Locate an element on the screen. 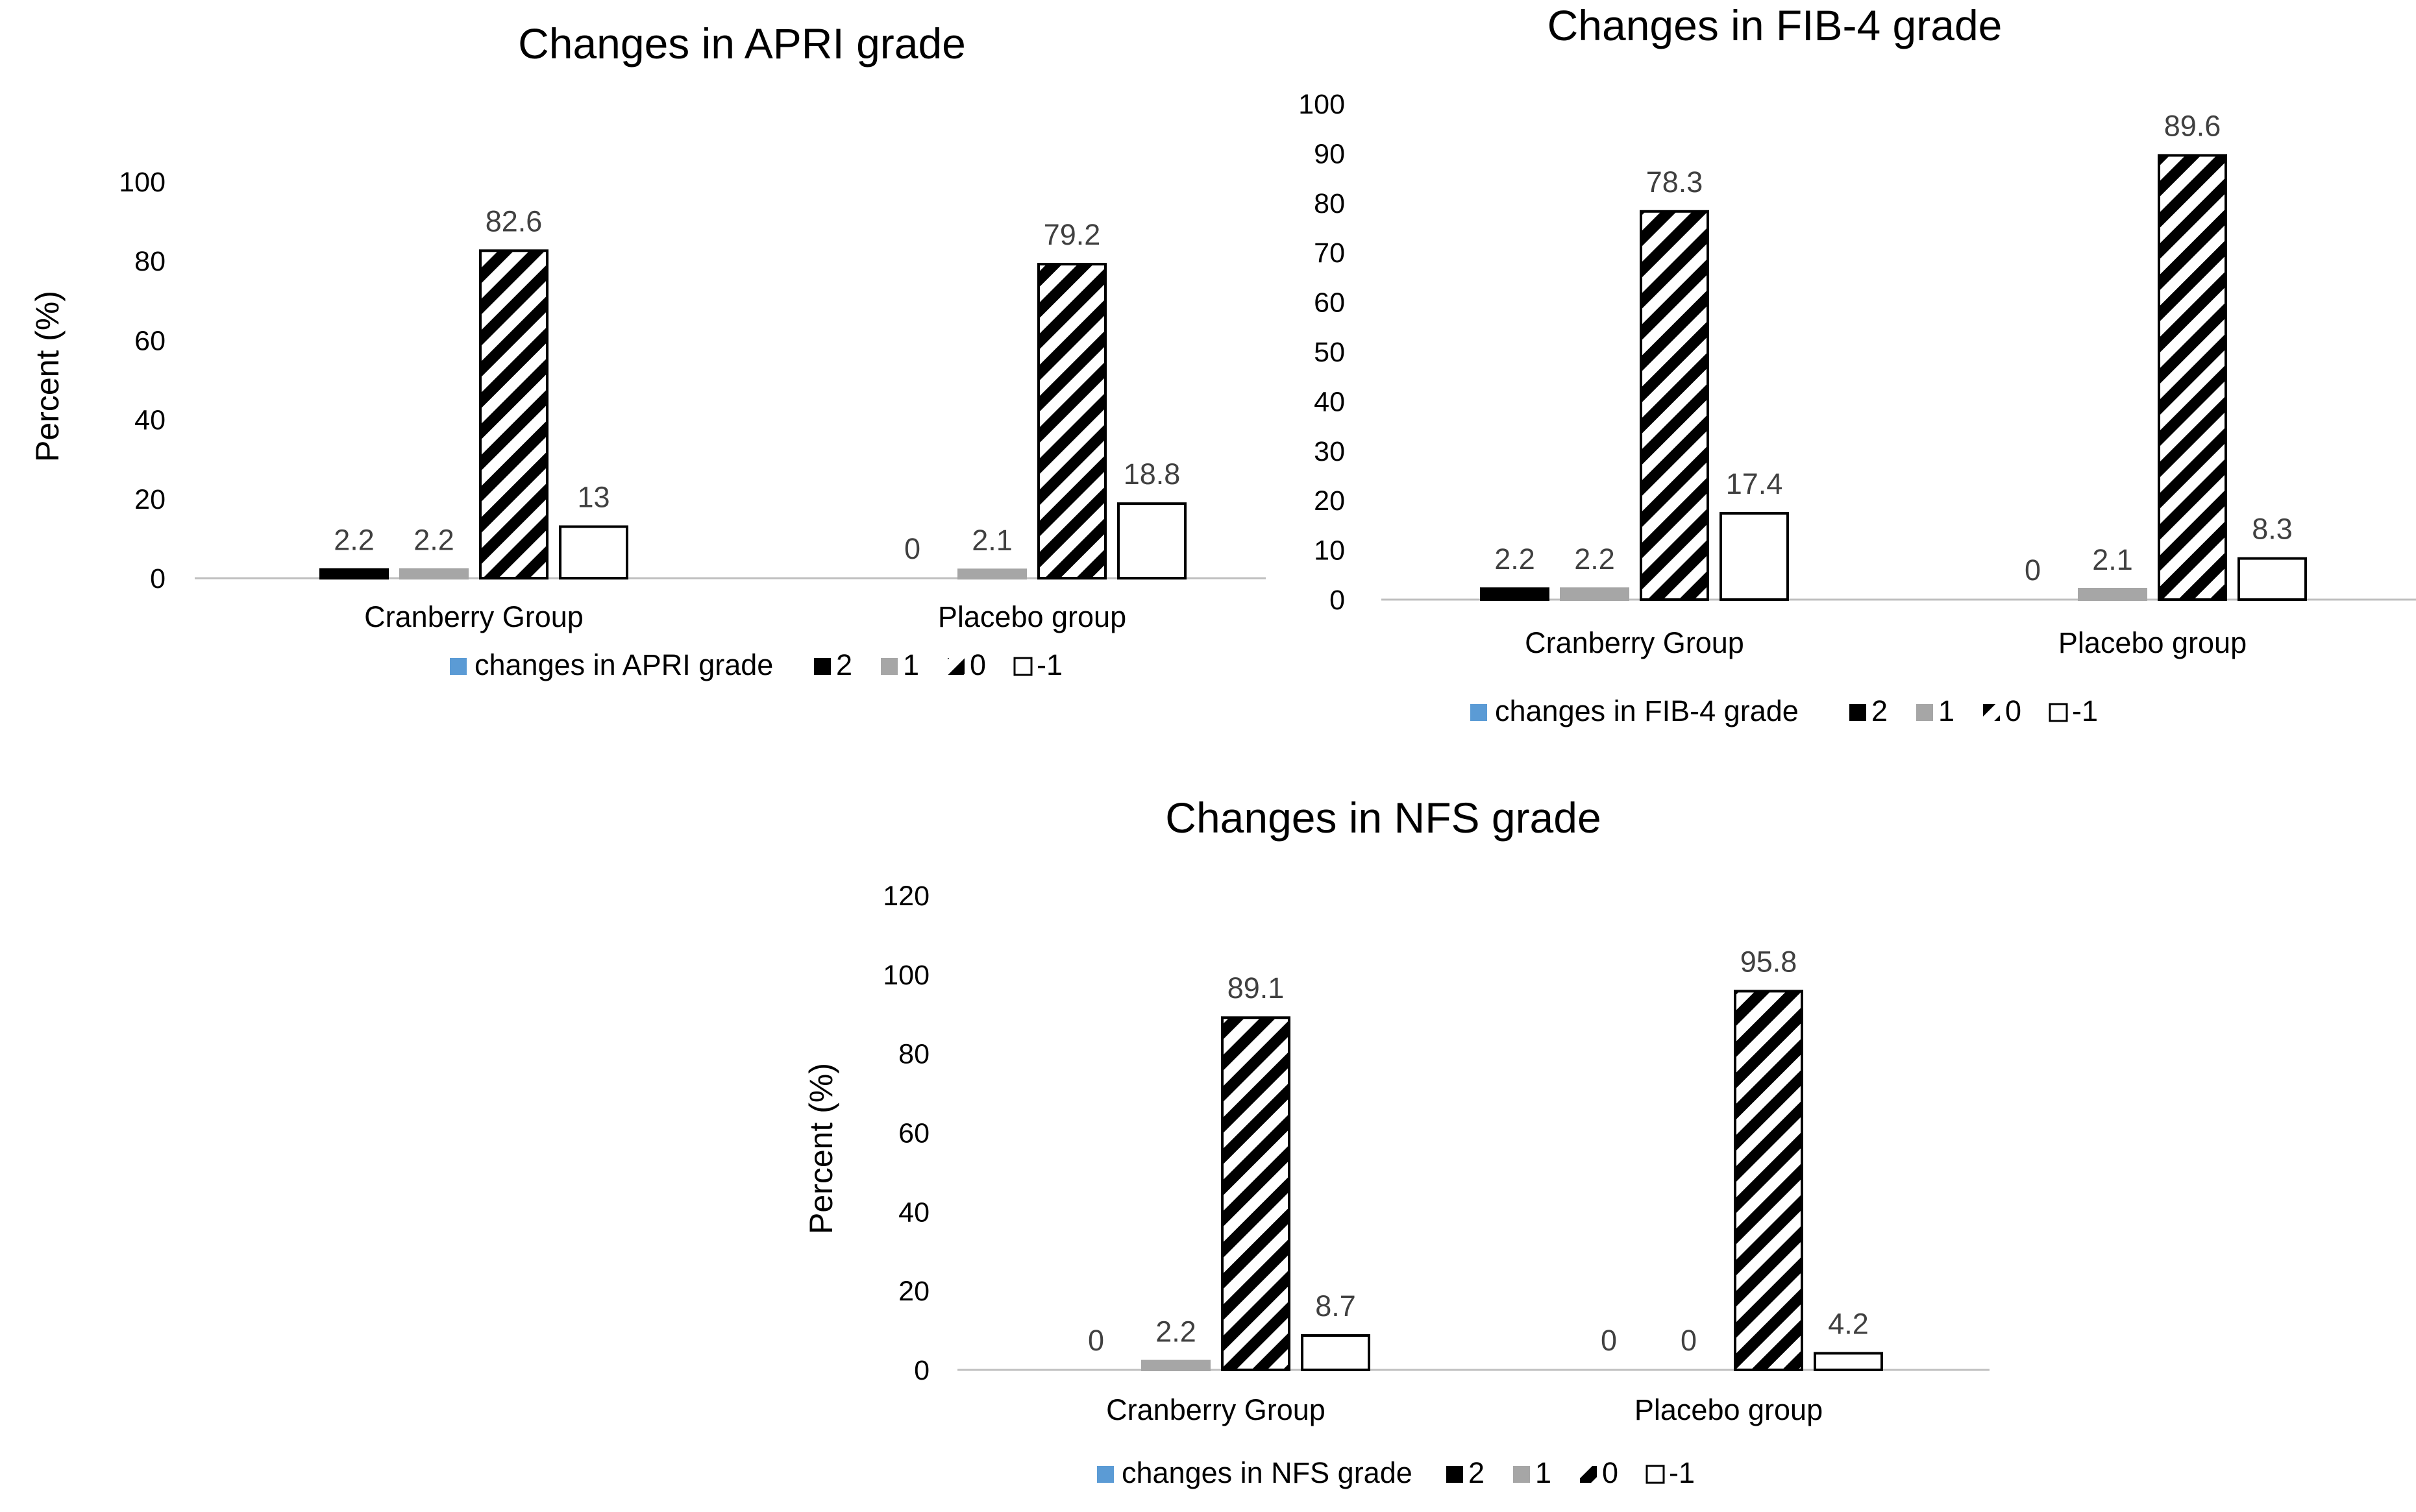  y-tick-label: 90 is located at coordinates (1329, 153).